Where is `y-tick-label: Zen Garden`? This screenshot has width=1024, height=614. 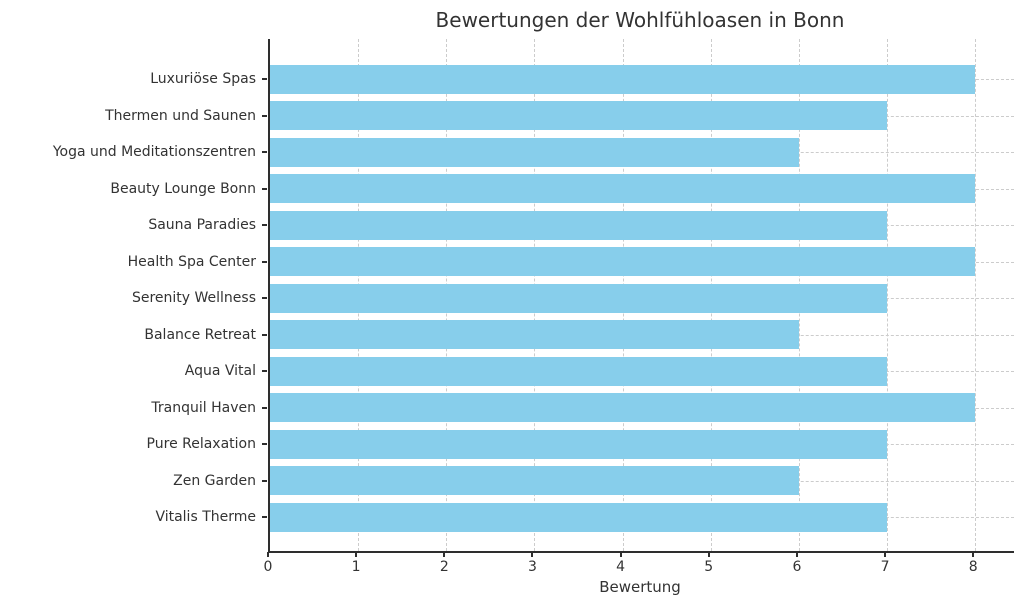
y-tick-label: Zen Garden is located at coordinates (214, 480).